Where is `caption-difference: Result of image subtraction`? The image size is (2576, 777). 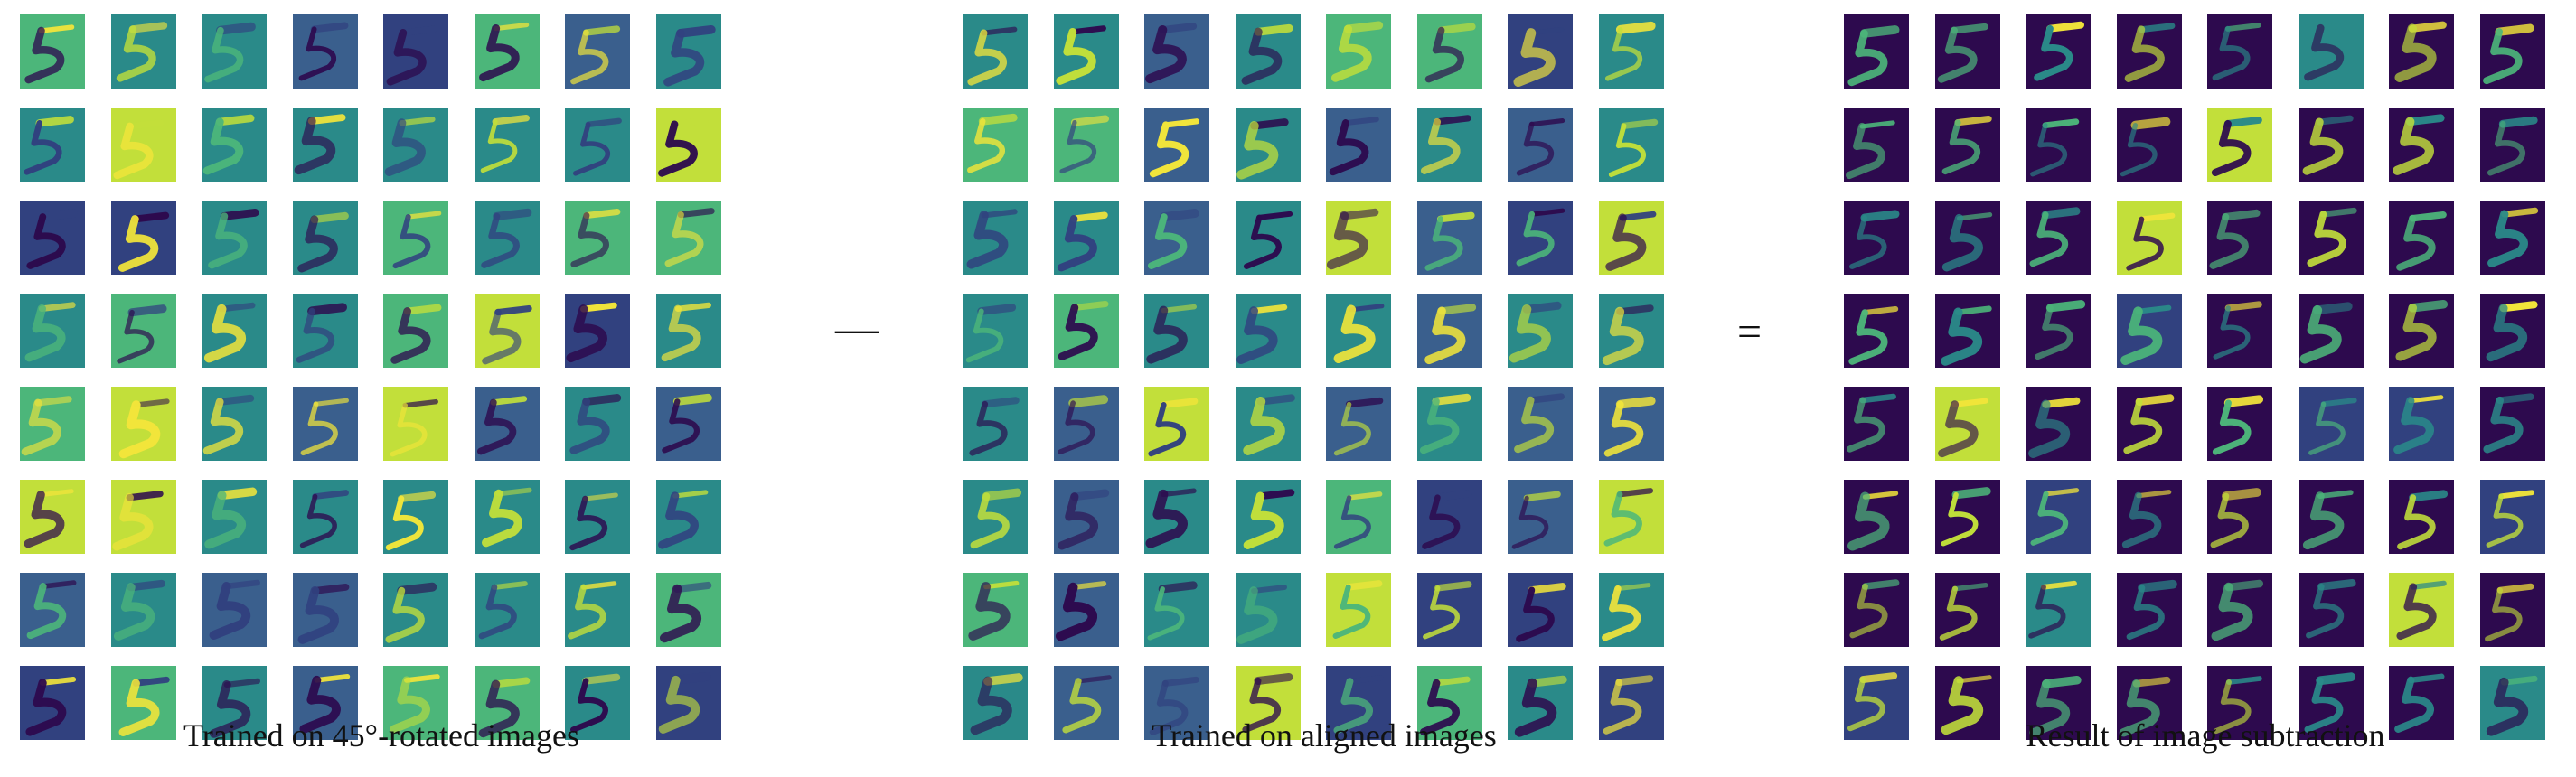
caption-difference: Result of image subtraction is located at coordinates (2206, 735).